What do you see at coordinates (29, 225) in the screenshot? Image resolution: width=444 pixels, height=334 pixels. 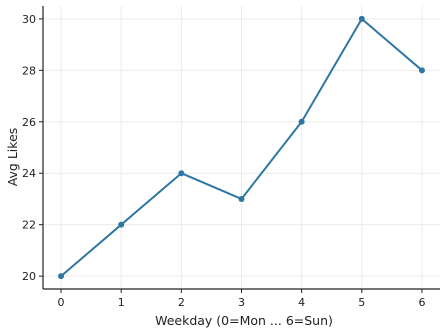 I see `y-tick-label: 22` at bounding box center [29, 225].